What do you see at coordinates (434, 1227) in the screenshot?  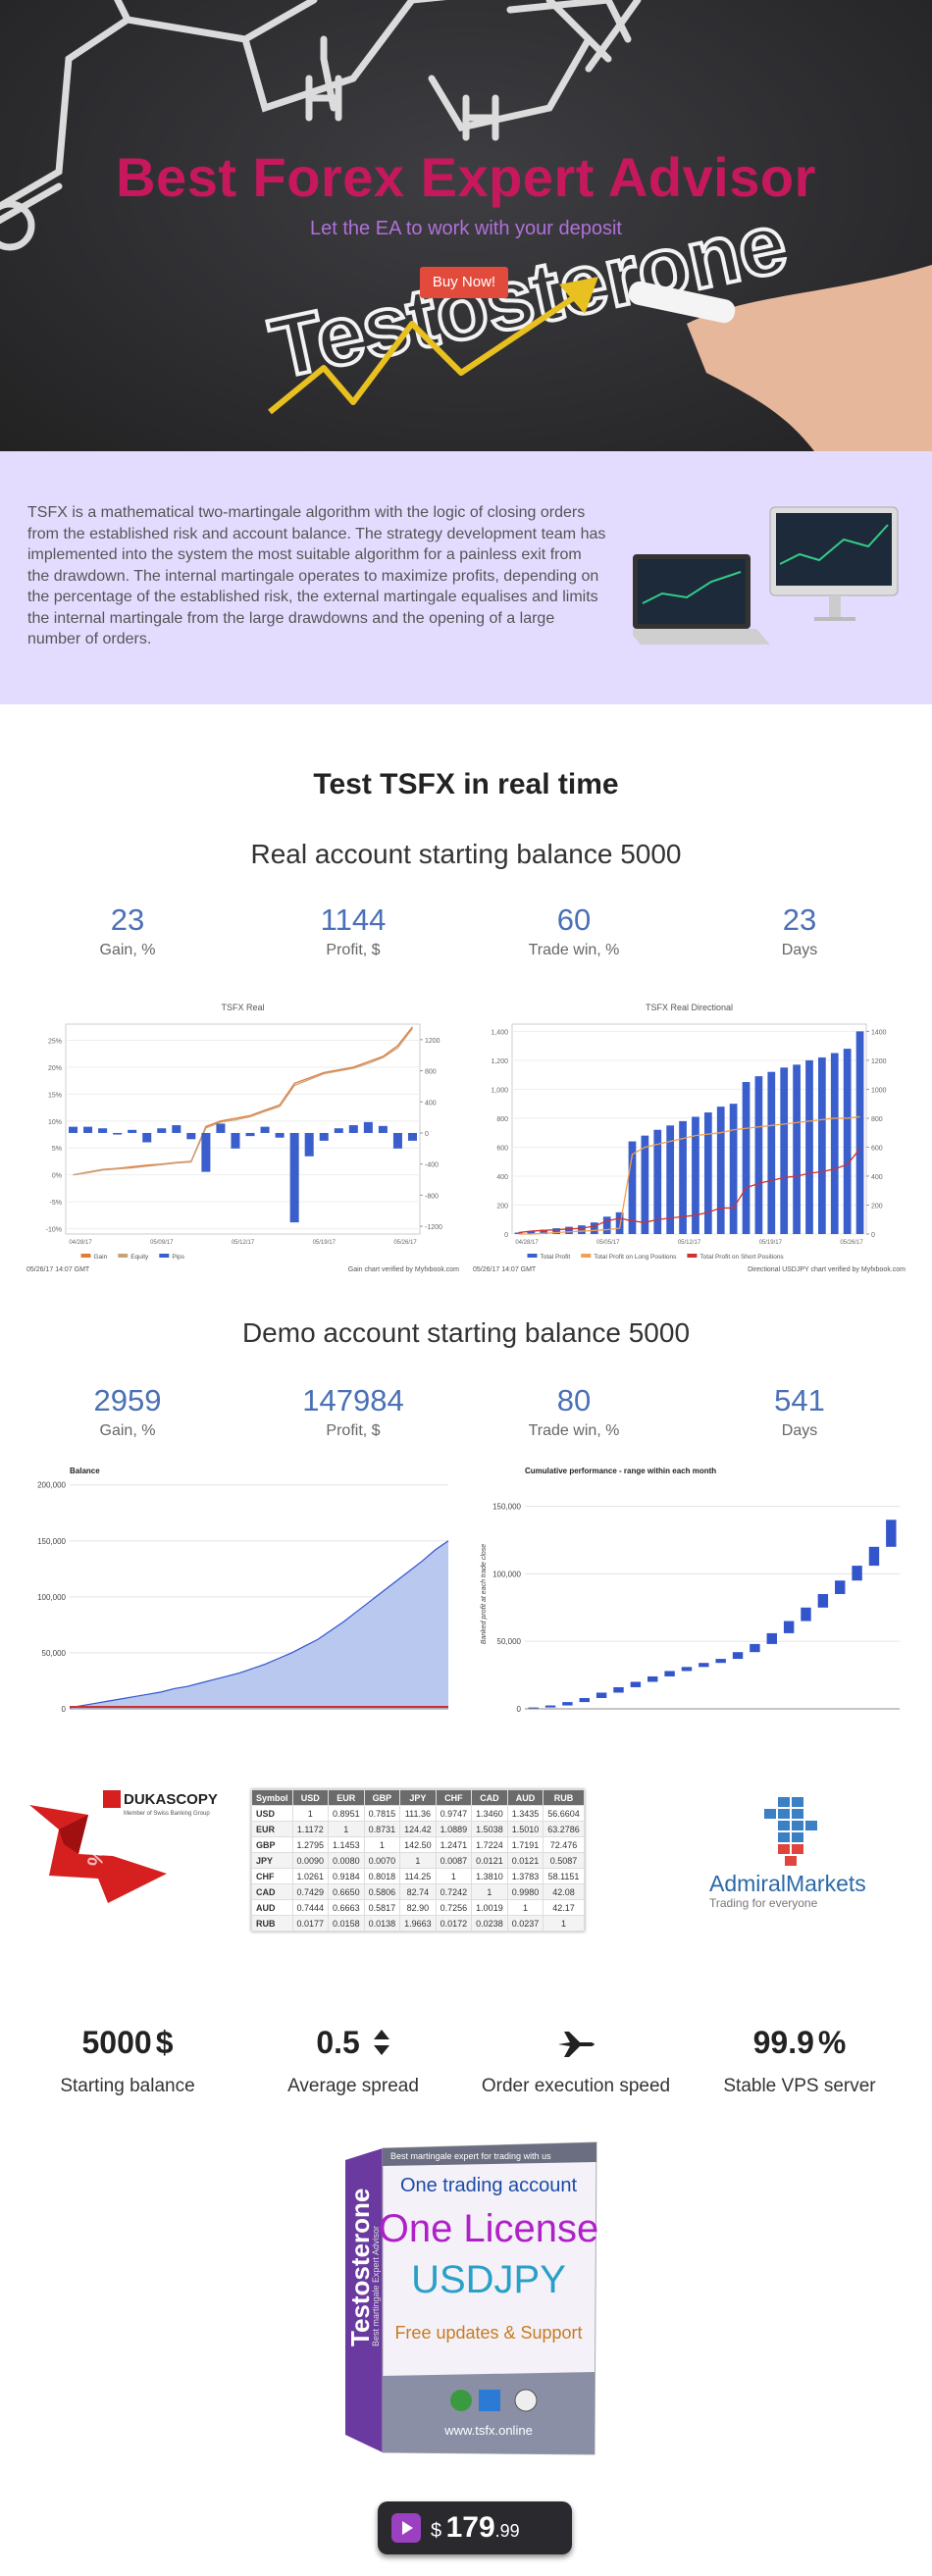 I see `y2-tick-label: -1200` at bounding box center [434, 1227].